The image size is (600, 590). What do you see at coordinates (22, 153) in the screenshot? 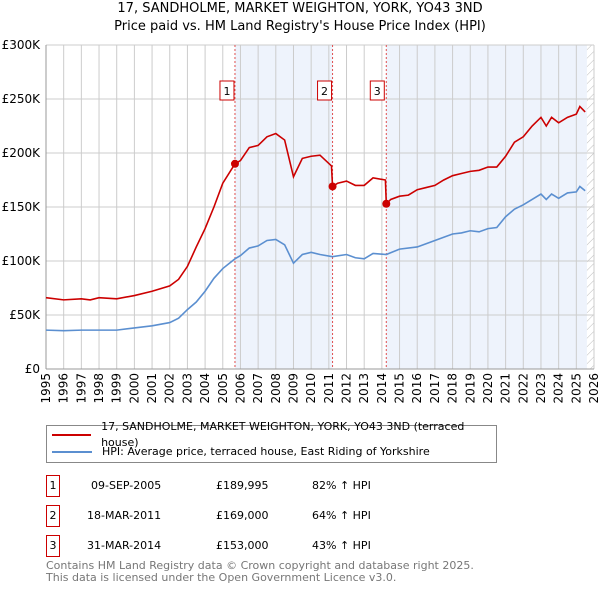
I see `y-tick-label: £200K` at bounding box center [22, 153].